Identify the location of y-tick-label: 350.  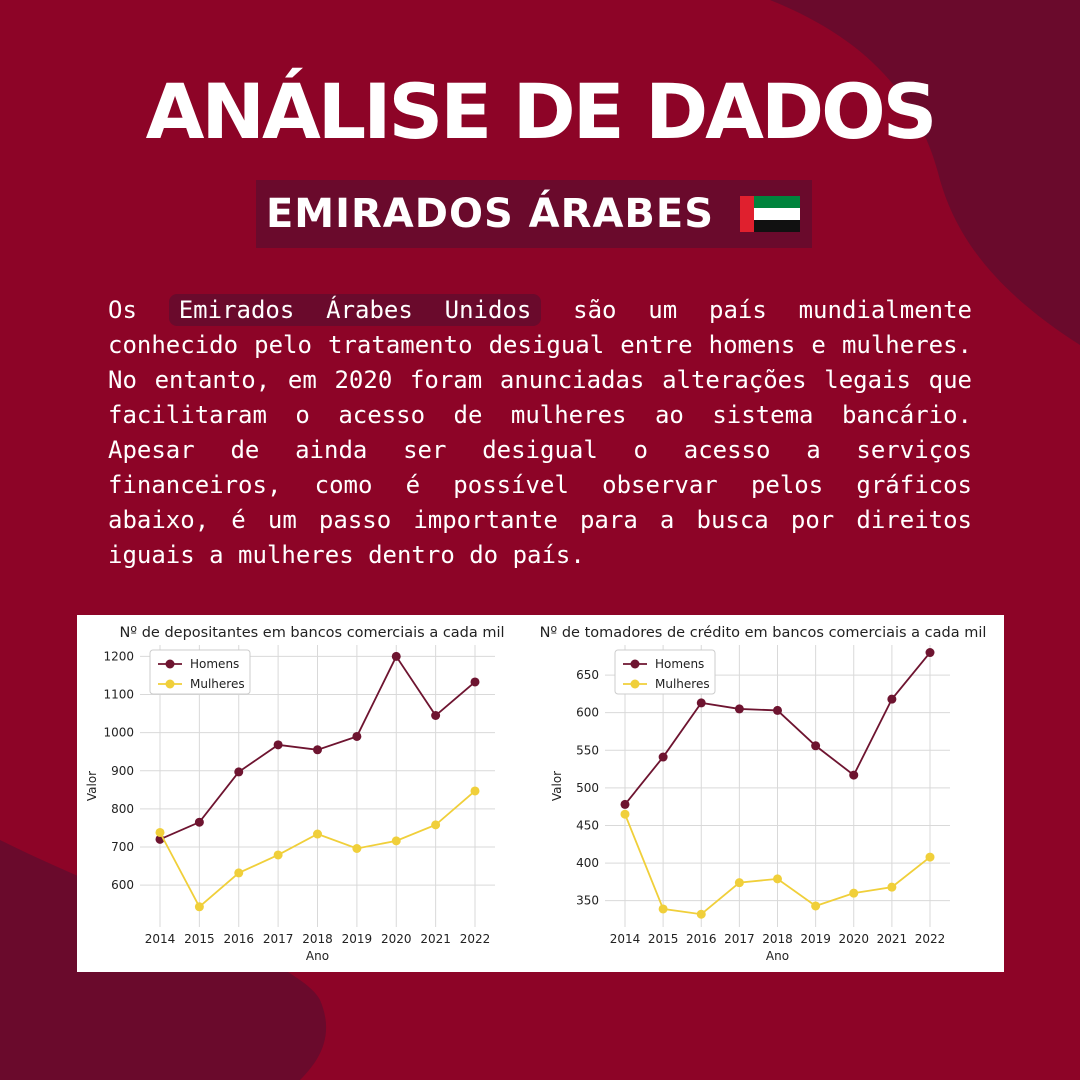
(587, 901).